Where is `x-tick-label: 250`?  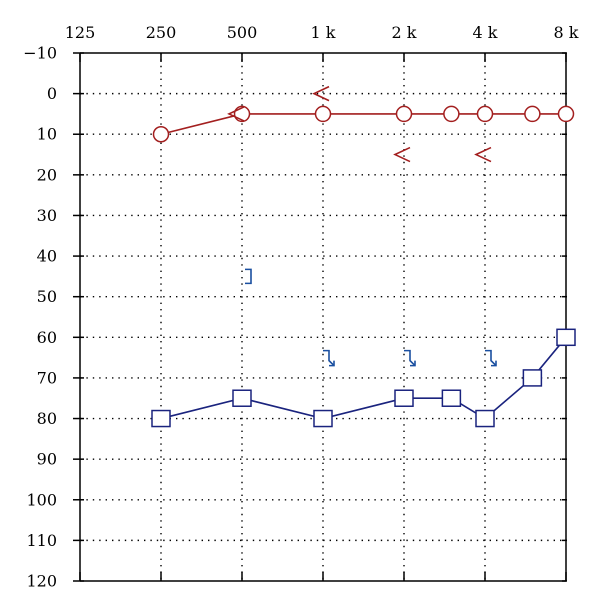
x-tick-label: 250 is located at coordinates (161, 32).